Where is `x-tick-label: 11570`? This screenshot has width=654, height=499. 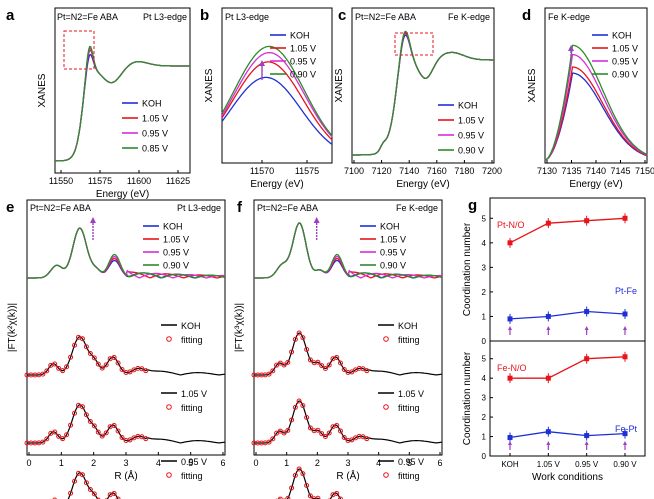 x-tick-label: 11570 is located at coordinates (262, 171).